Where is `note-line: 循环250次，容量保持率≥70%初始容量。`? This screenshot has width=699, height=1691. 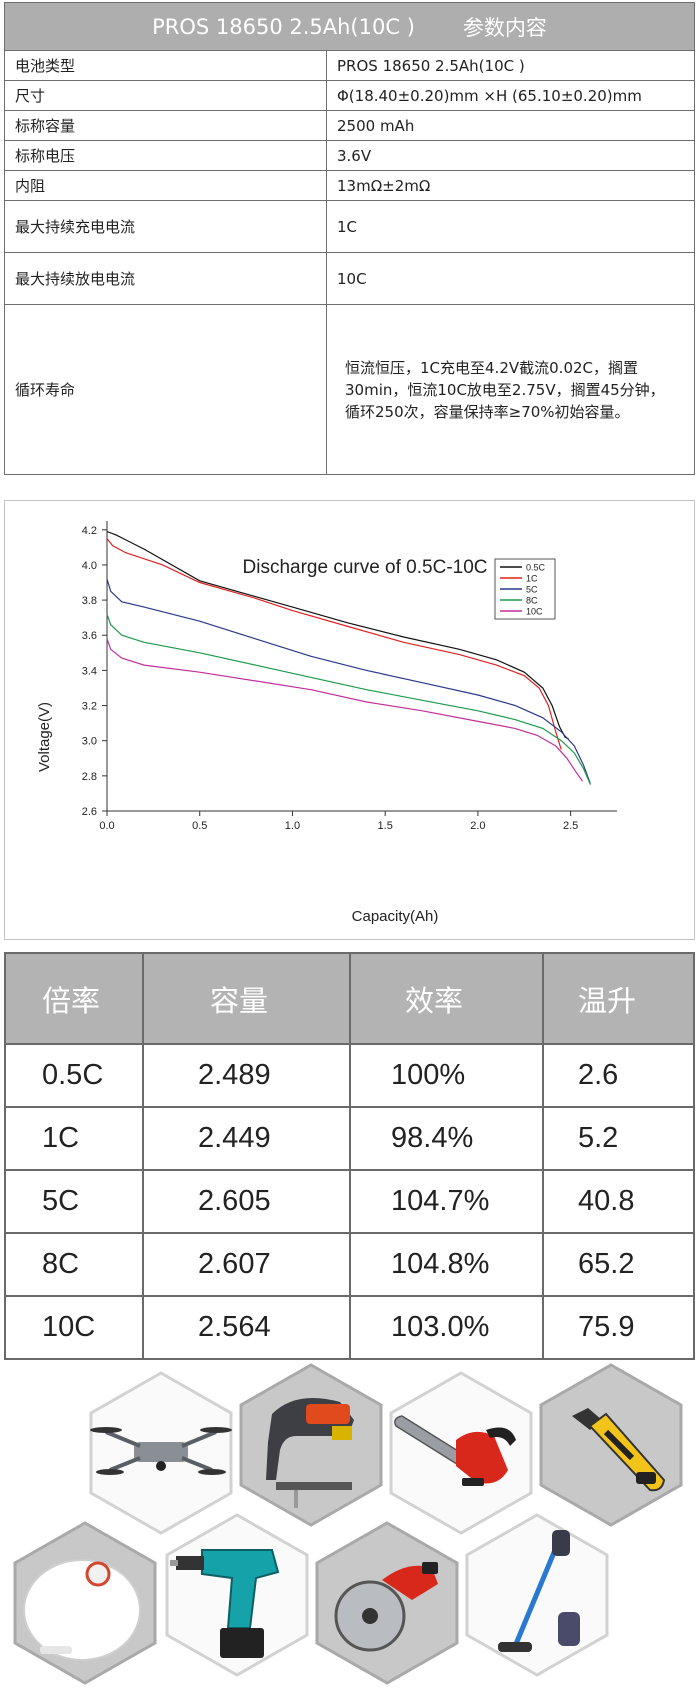 note-line: 循环250次，容量保持率≥70%初始容量。 is located at coordinates (487, 411).